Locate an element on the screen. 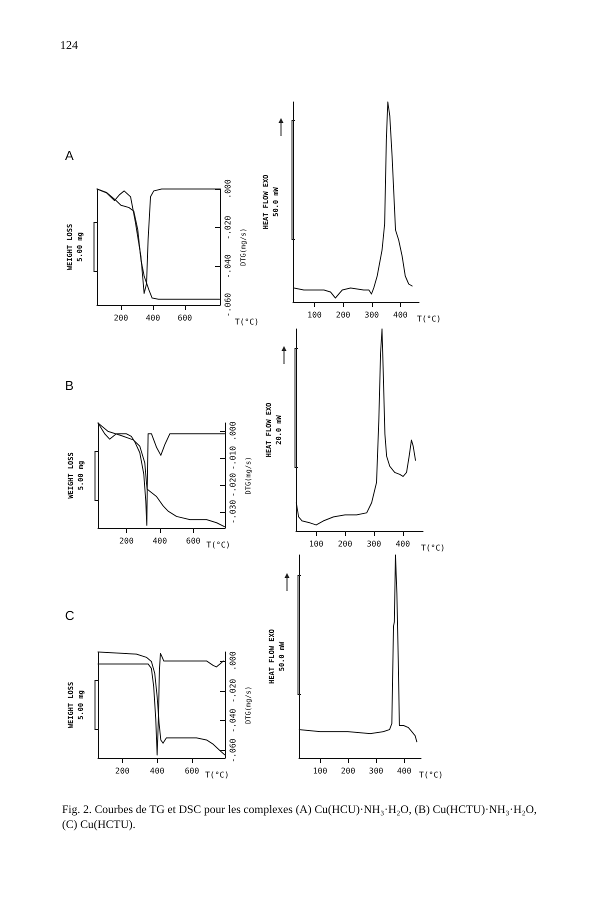 Image resolution: width=595 pixels, height=903 pixels. chart-title: B is located at coordinates (69, 385).